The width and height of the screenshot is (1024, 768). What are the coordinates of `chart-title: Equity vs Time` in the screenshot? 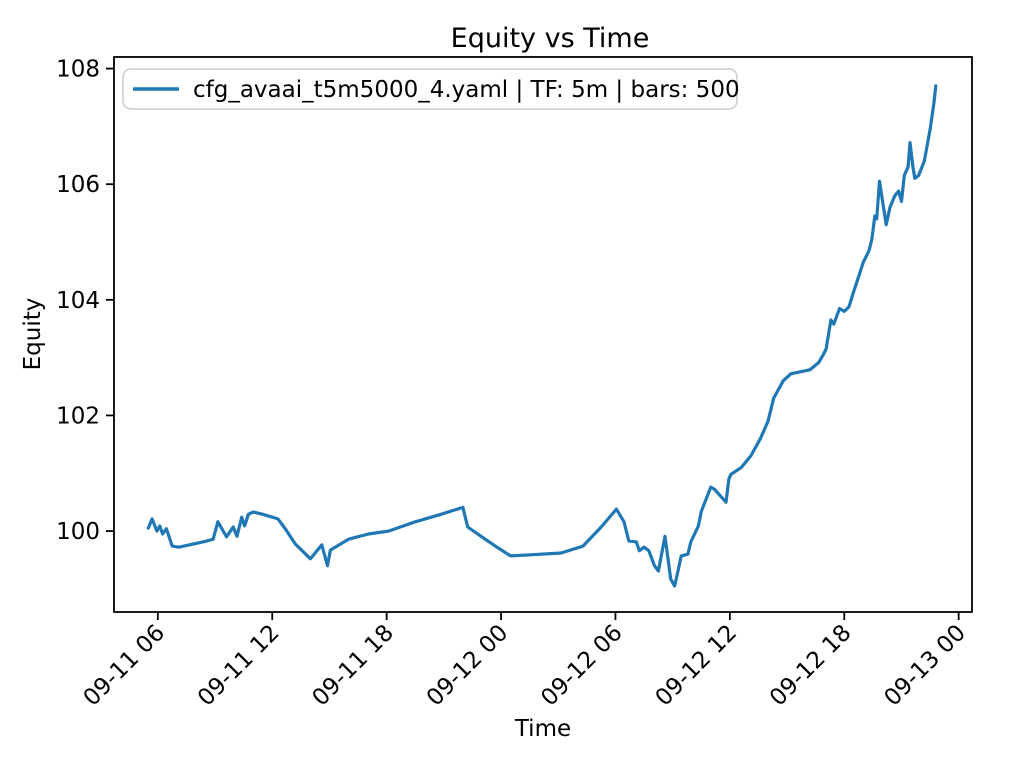 It's located at (550, 38).